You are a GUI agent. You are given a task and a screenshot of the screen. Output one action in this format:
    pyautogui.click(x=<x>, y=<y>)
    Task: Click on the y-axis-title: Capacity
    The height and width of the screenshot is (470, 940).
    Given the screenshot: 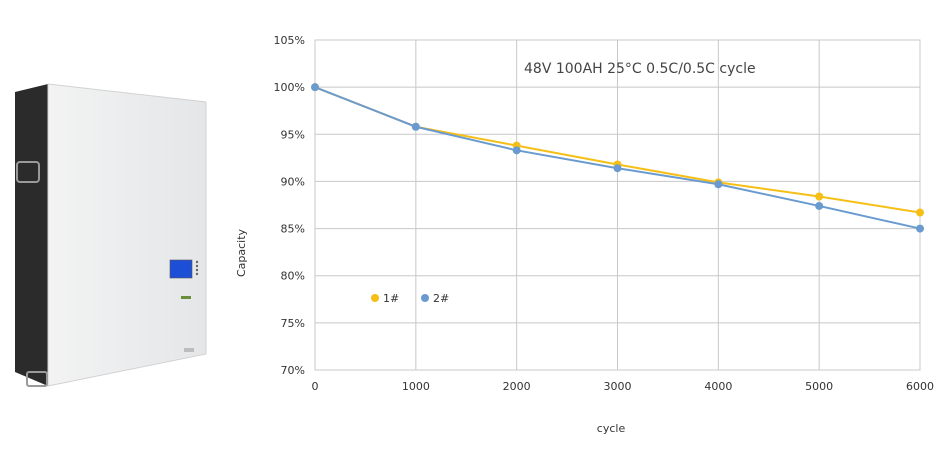 What is the action you would take?
    pyautogui.click(x=241, y=252)
    